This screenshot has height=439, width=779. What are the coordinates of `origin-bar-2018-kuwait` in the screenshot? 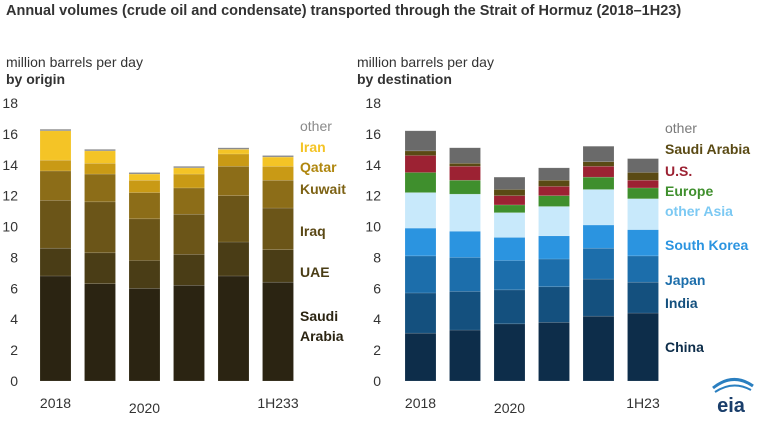 It's located at (55, 185).